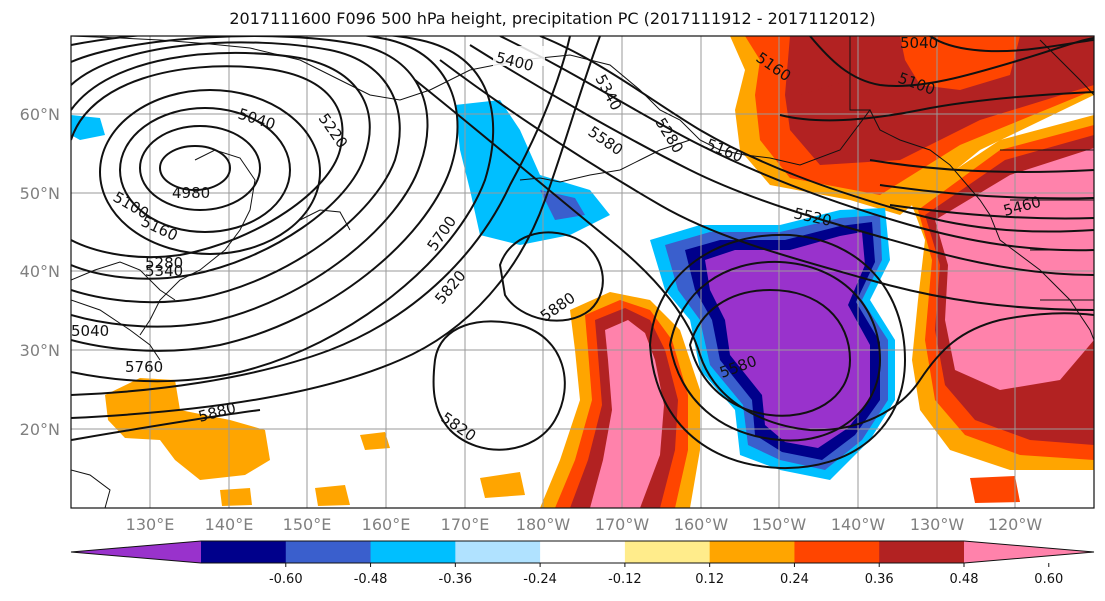  What do you see at coordinates (465, 524) in the screenshot?
I see `lon-label: 170°E` at bounding box center [465, 524].